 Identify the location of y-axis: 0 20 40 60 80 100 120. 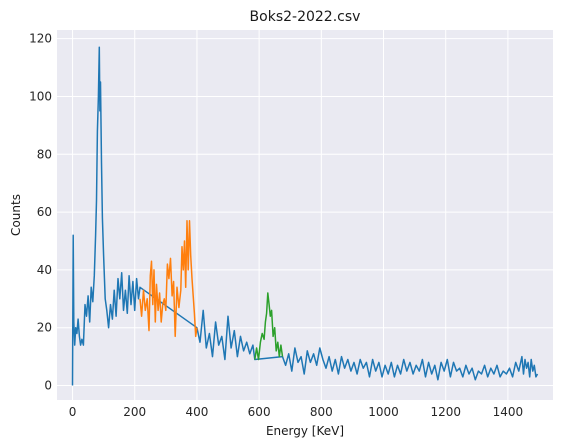
(40, 212).